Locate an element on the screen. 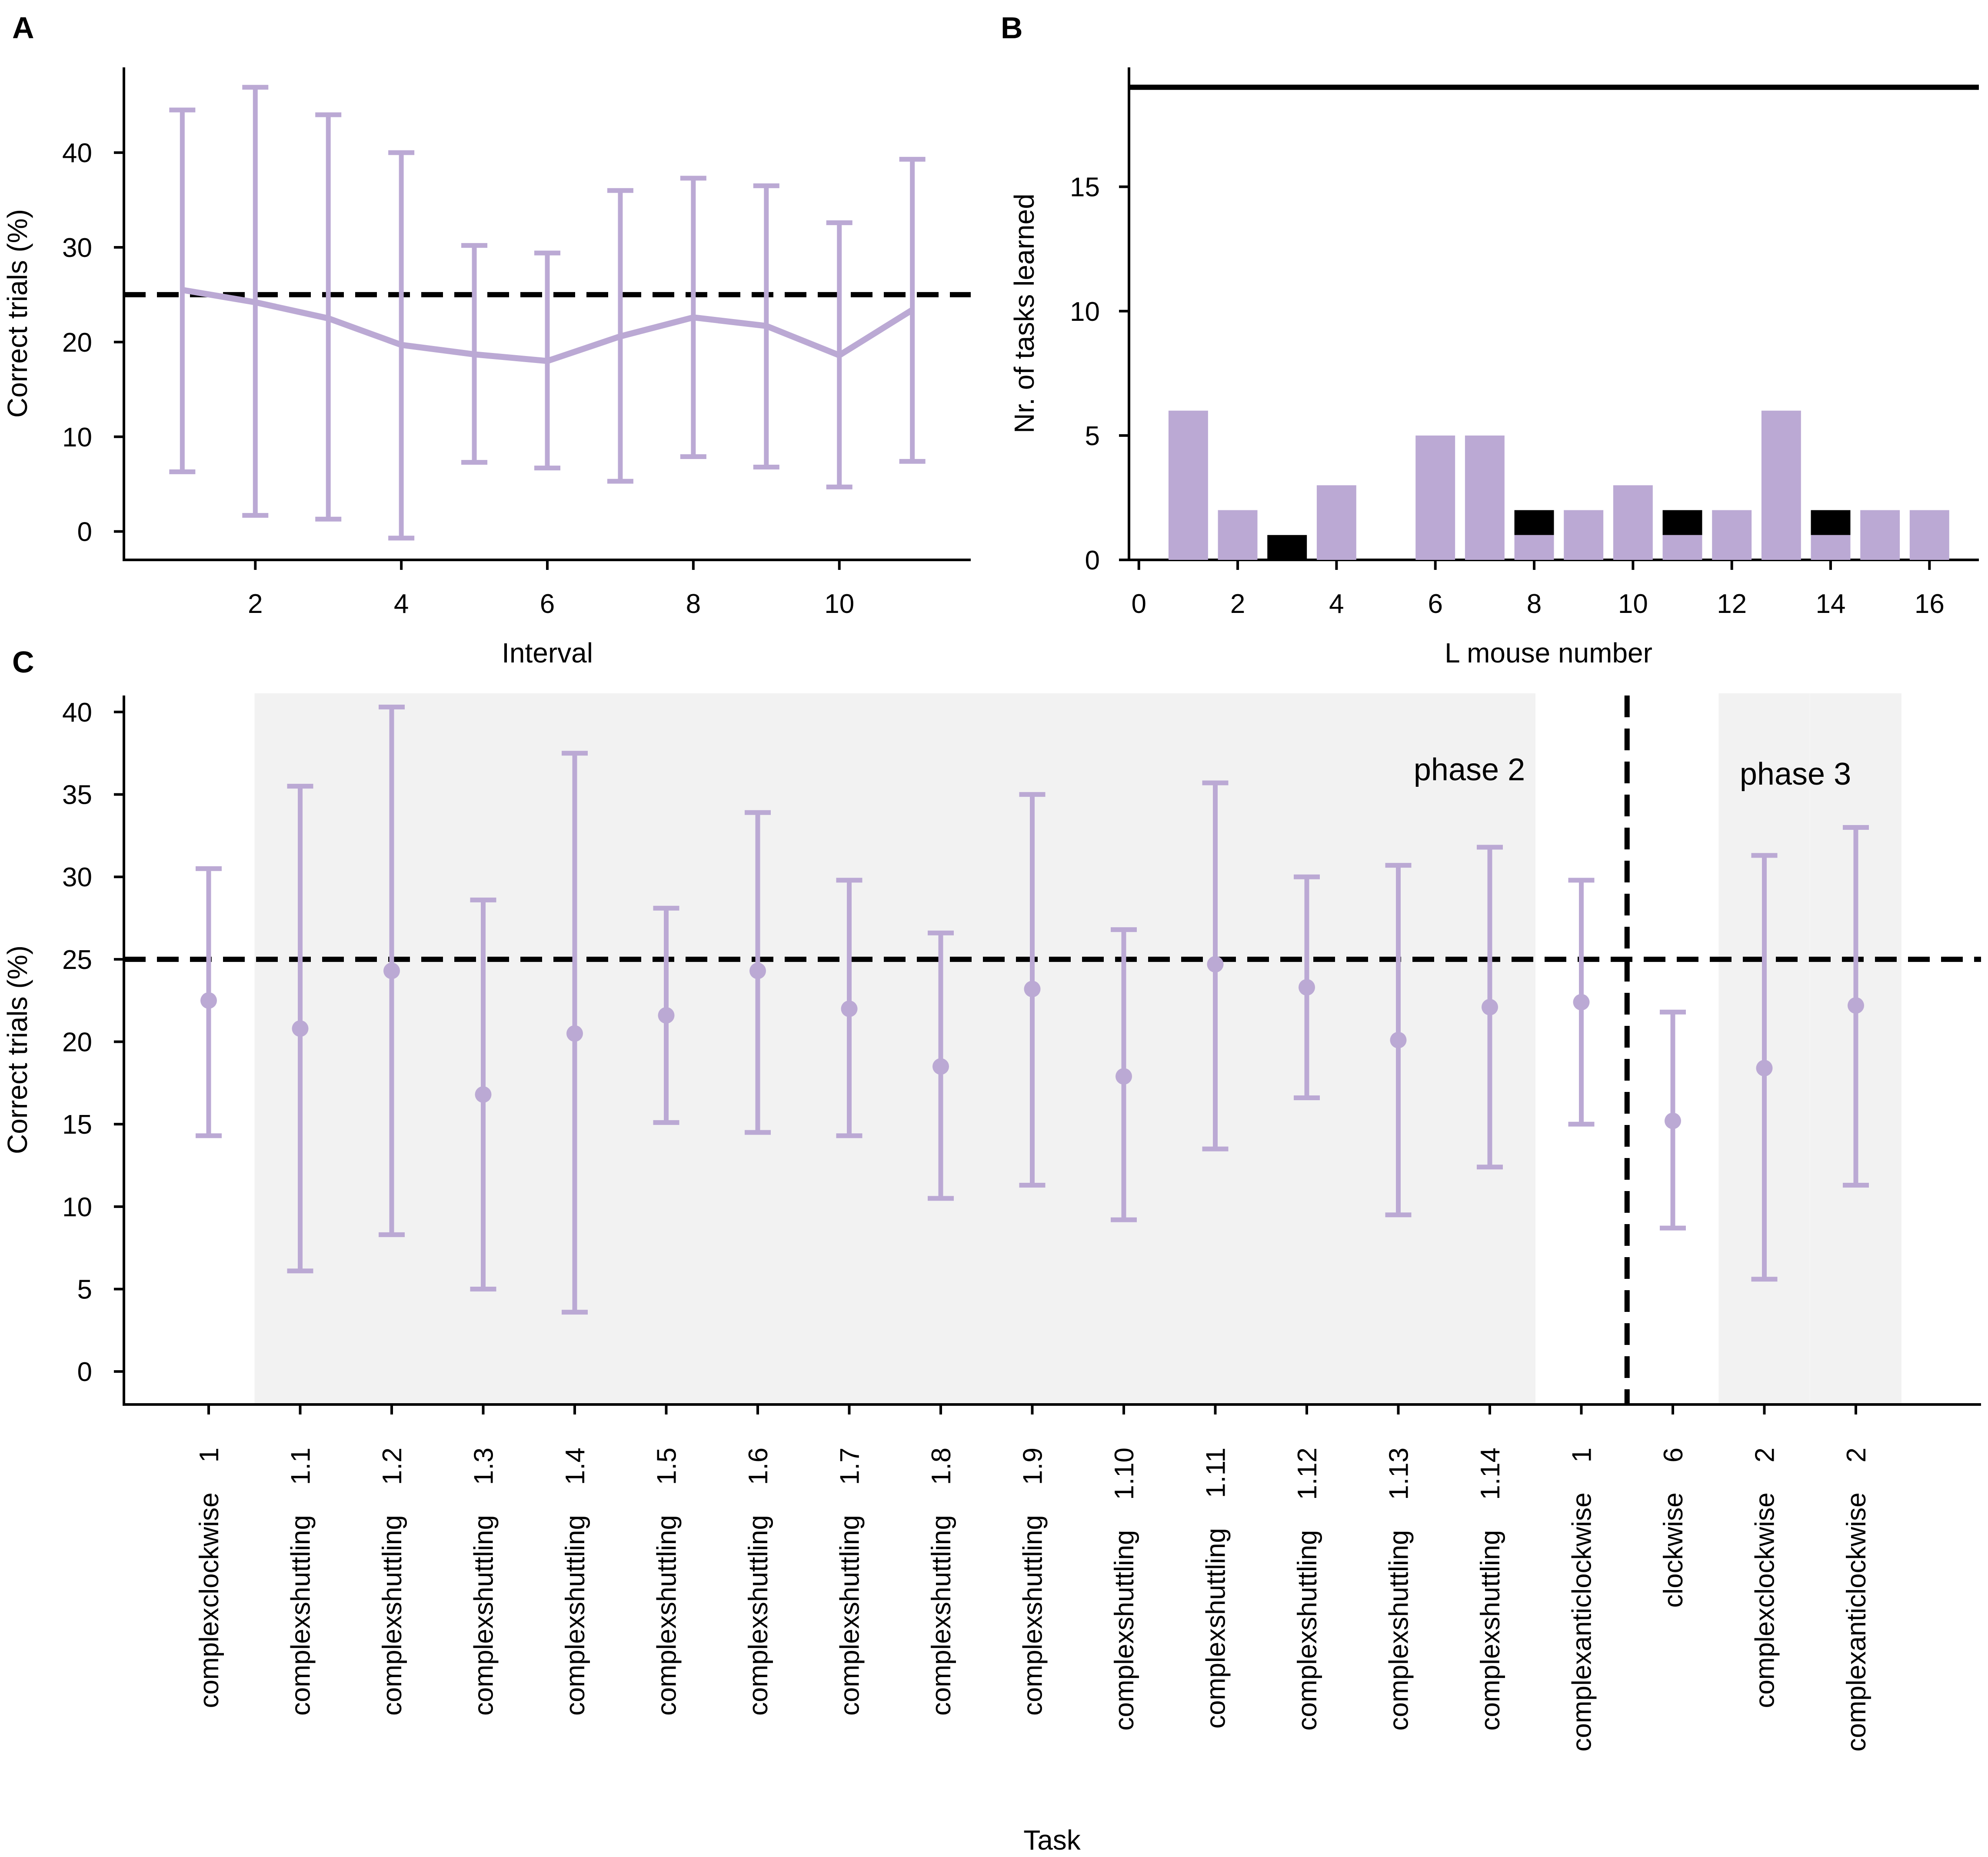 The width and height of the screenshot is (1988, 1857). panel-b-xlabel: L mouse number is located at coordinates (1548, 653).